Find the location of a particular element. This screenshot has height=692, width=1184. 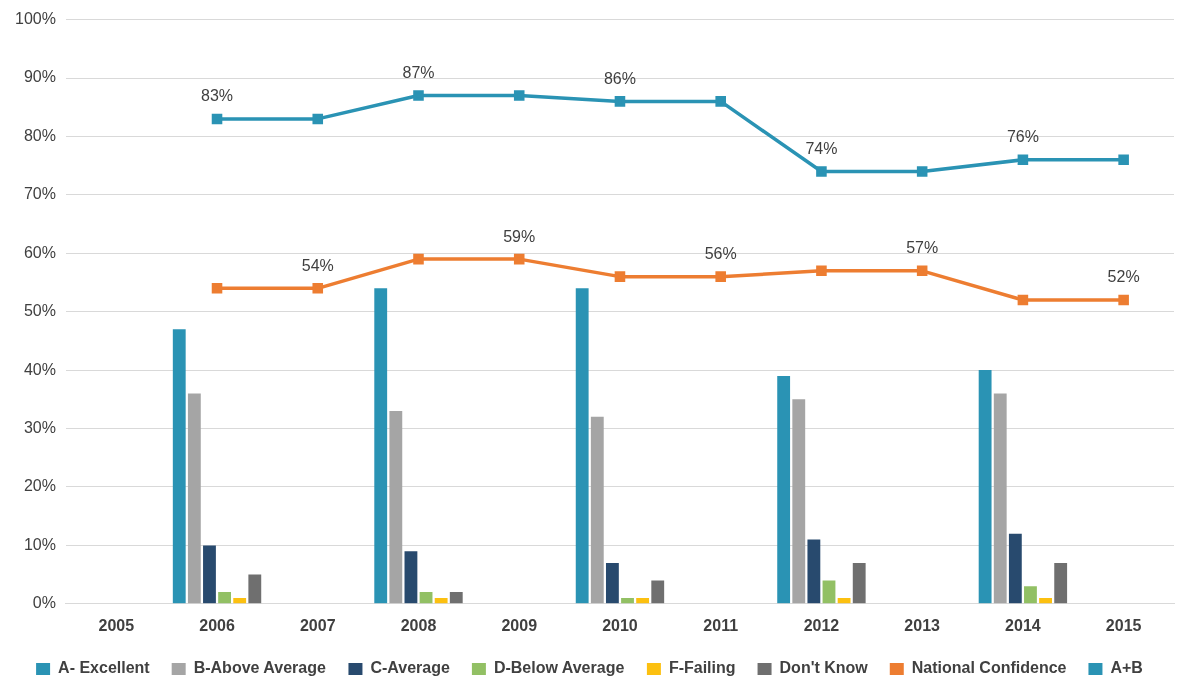

x-tick-label: 2009 is located at coordinates (519, 625).